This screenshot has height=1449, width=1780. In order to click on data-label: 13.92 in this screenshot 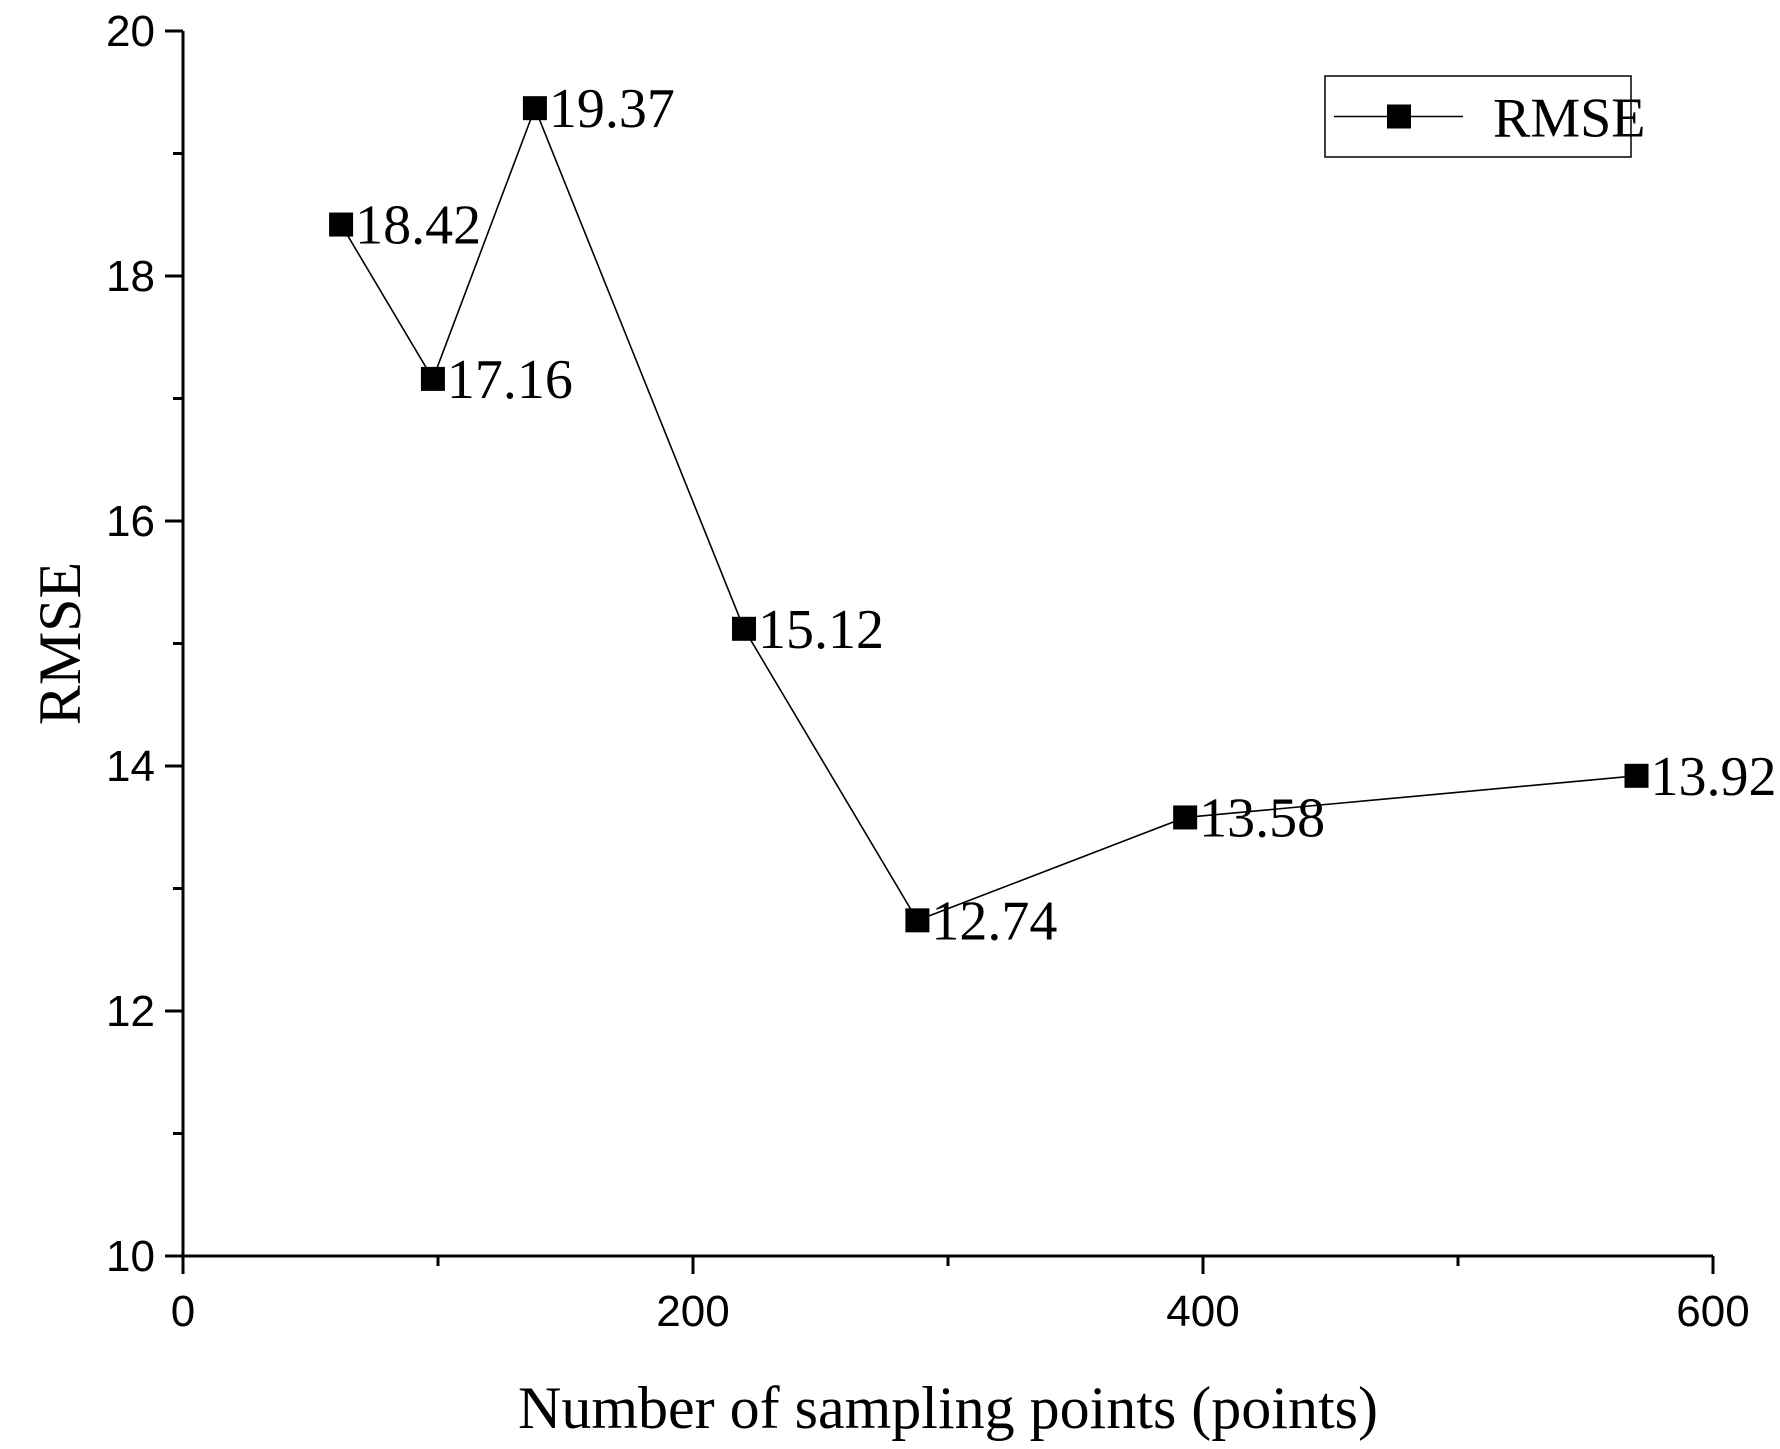, I will do `click(1714, 777)`.